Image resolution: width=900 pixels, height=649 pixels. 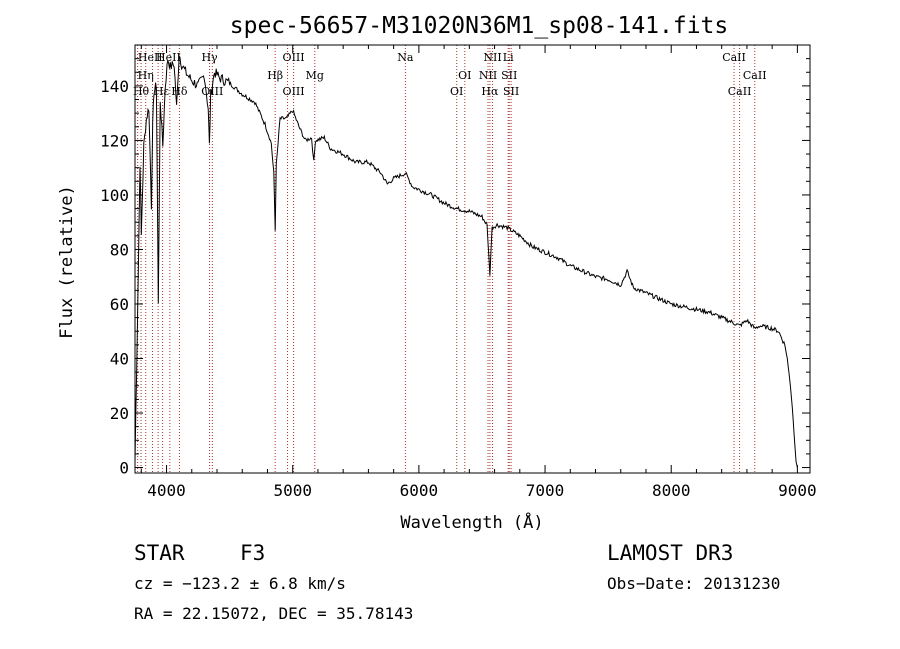 What do you see at coordinates (124, 468) in the screenshot?
I see `y-tick-label: 0` at bounding box center [124, 468].